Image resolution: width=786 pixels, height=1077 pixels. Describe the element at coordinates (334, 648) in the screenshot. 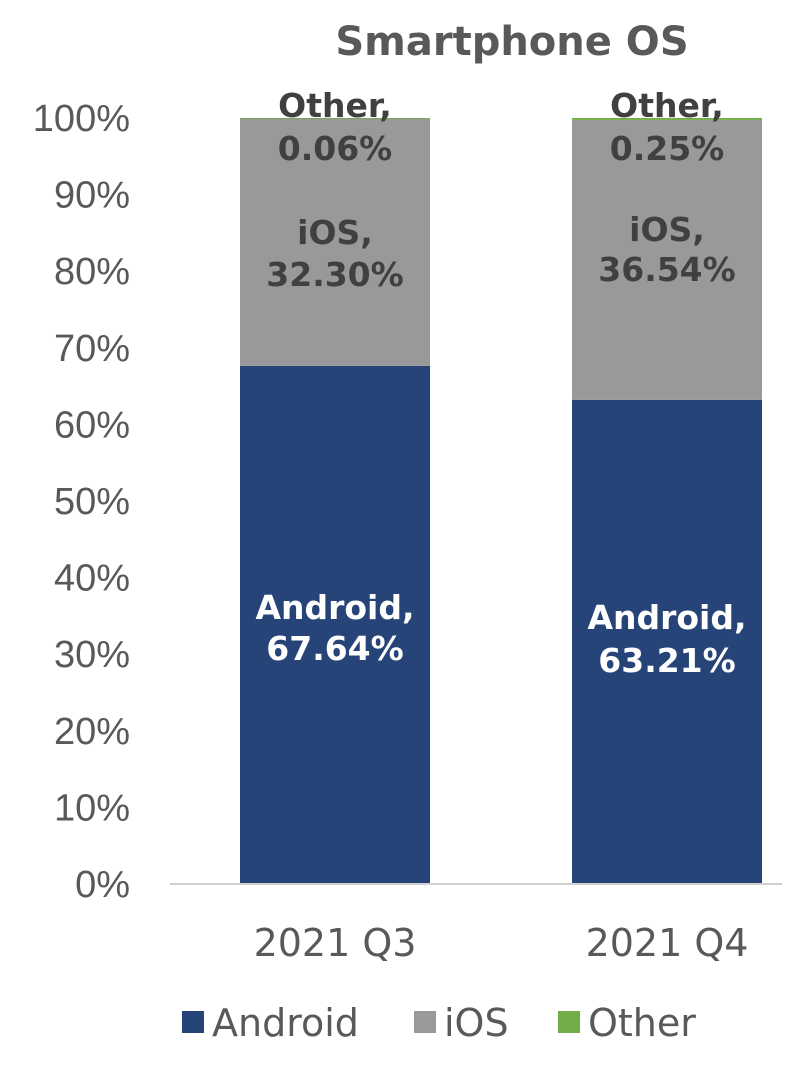

I see `data-label-value: 67.64%` at that location.